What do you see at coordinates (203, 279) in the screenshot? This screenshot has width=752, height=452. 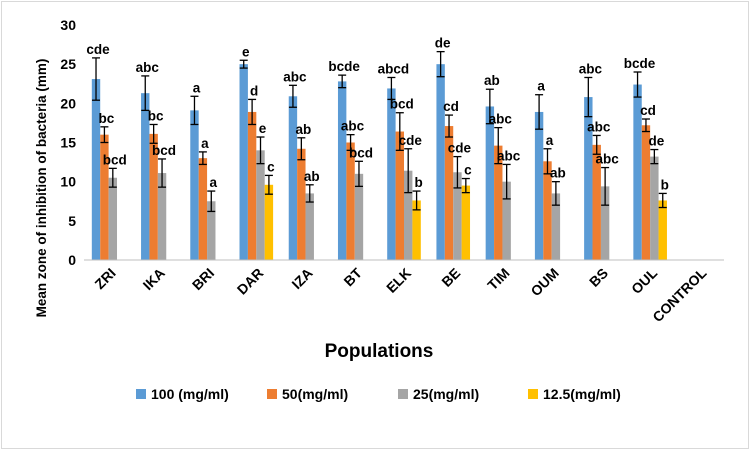 I see `x-tick-label: BRI` at bounding box center [203, 279].